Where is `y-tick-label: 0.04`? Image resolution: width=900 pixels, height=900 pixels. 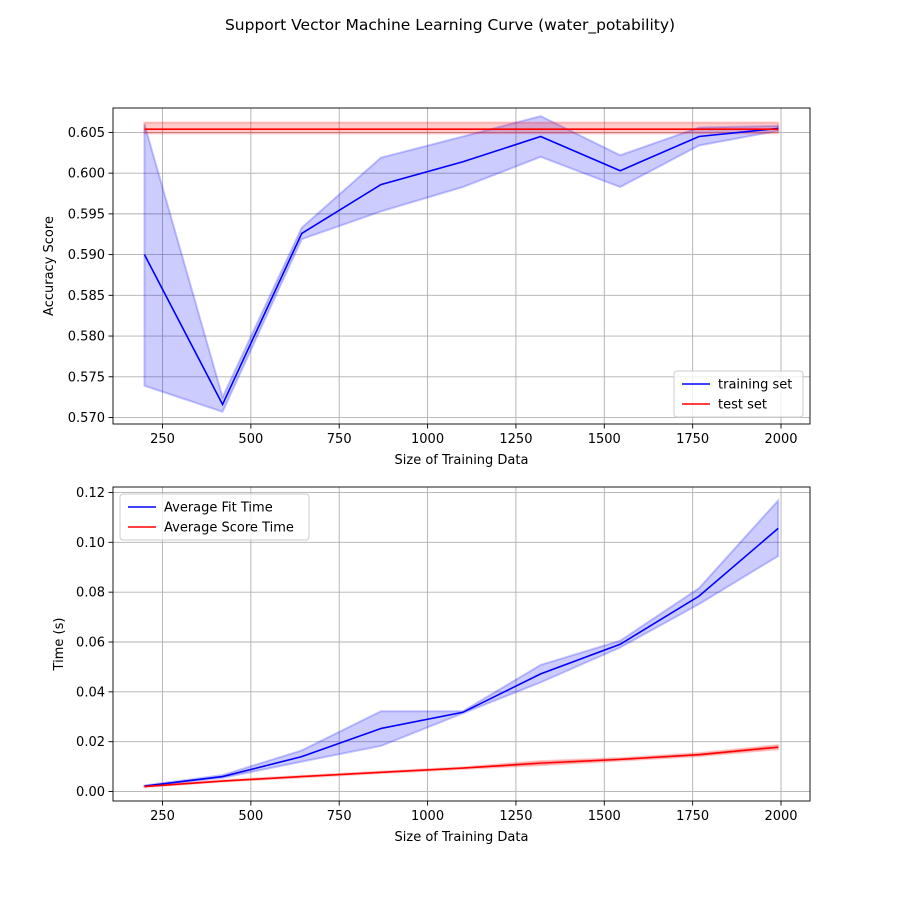
y-tick-label: 0.04 is located at coordinates (90, 692).